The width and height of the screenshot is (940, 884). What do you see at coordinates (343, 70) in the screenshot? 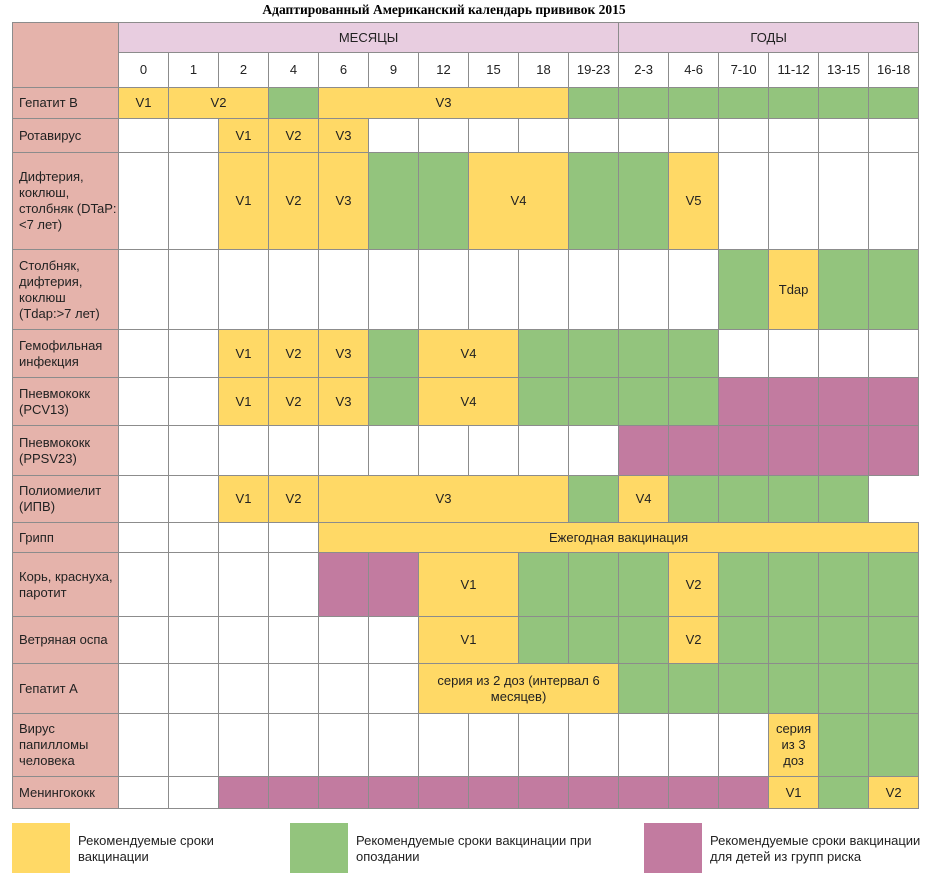
I see `age-header-cell: 6` at bounding box center [343, 70].